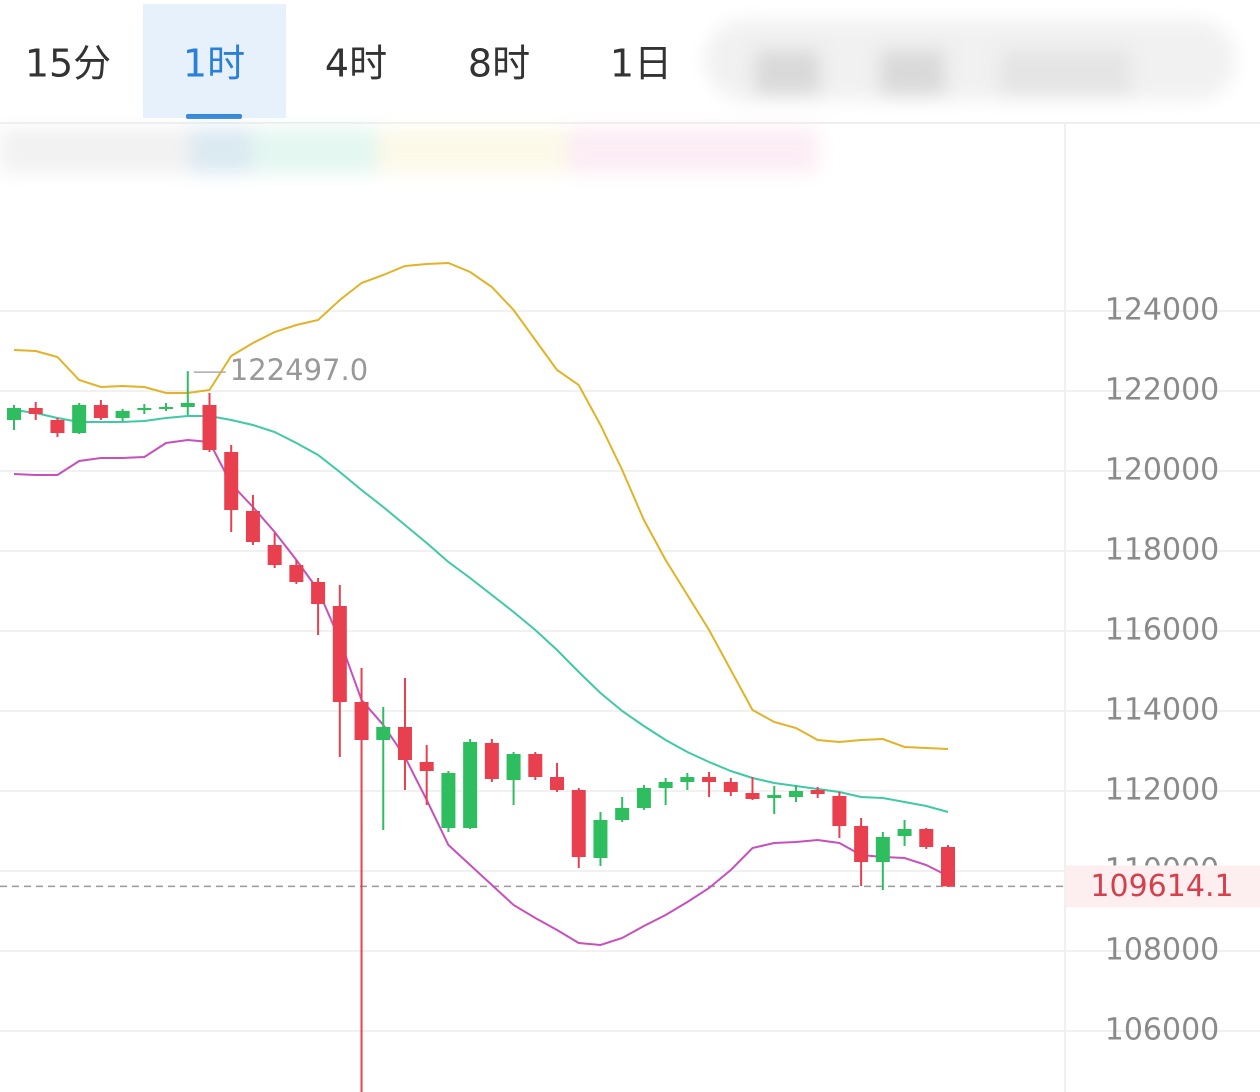  I want to click on last-price-label: 109614.1, so click(1161, 886).